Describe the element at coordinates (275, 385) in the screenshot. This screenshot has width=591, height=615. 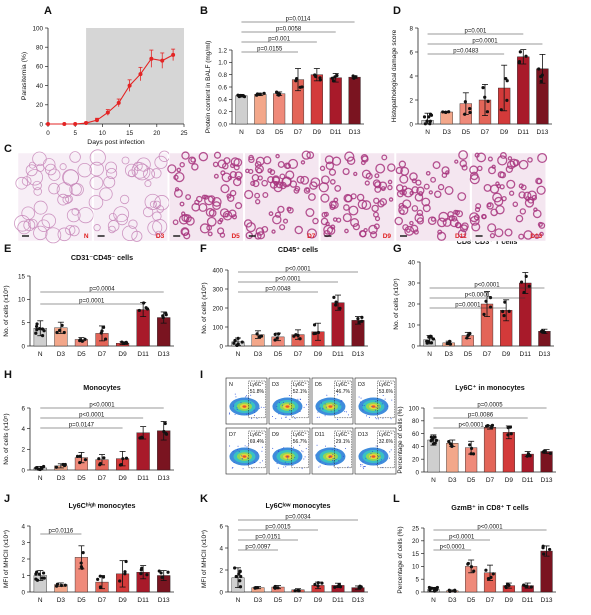
I see `flow-plot-day-label: D3` at that location.